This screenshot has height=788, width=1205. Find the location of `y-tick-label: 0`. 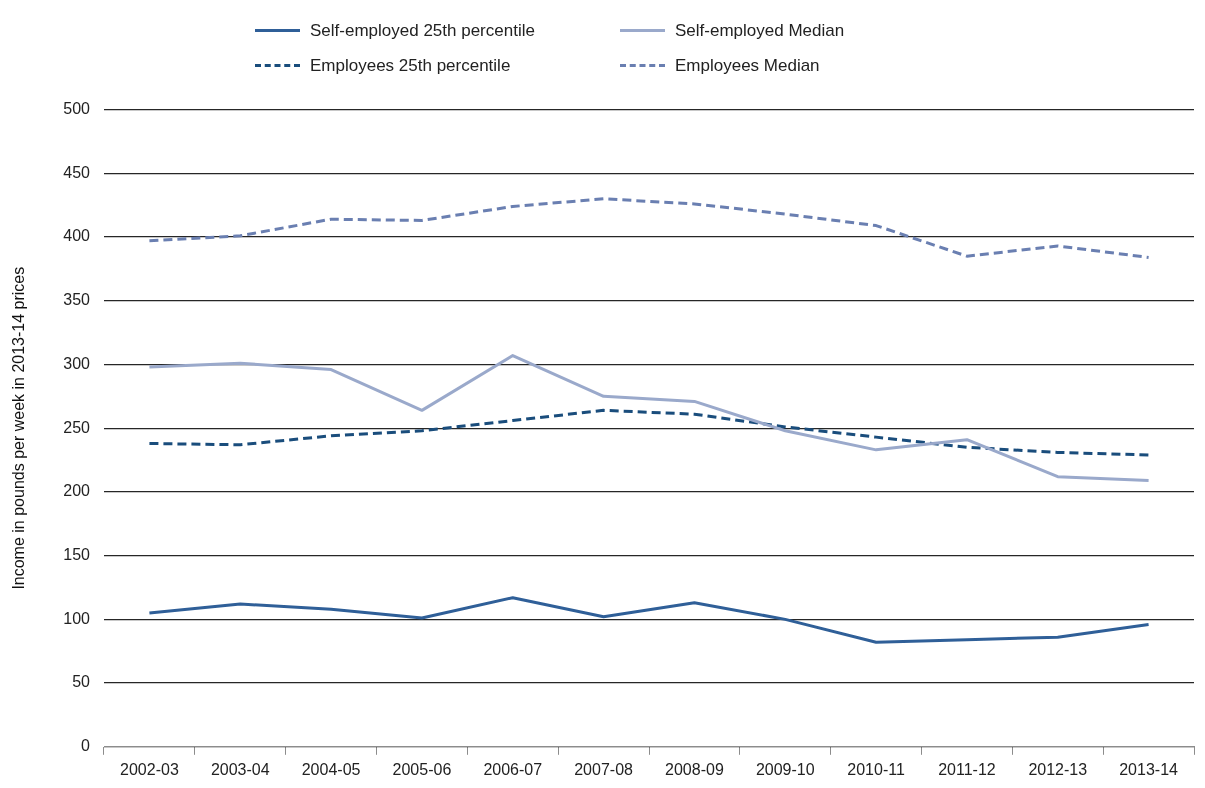

y-tick-label: 0 is located at coordinates (86, 746).